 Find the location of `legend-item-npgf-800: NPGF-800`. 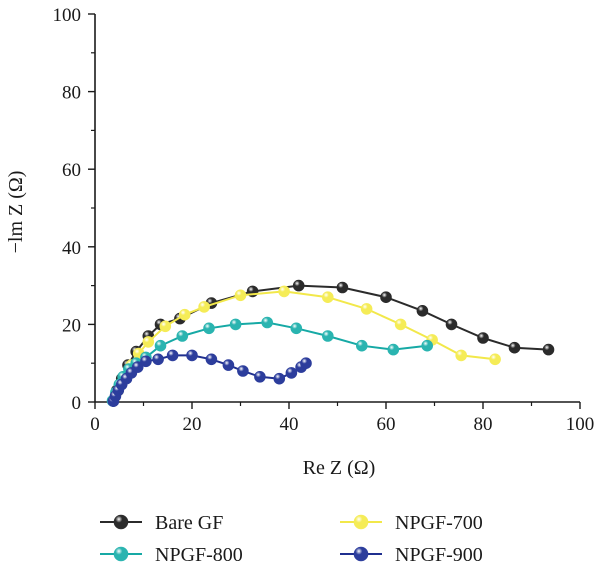

legend-item-npgf-800: NPGF-800 is located at coordinates (171, 555).